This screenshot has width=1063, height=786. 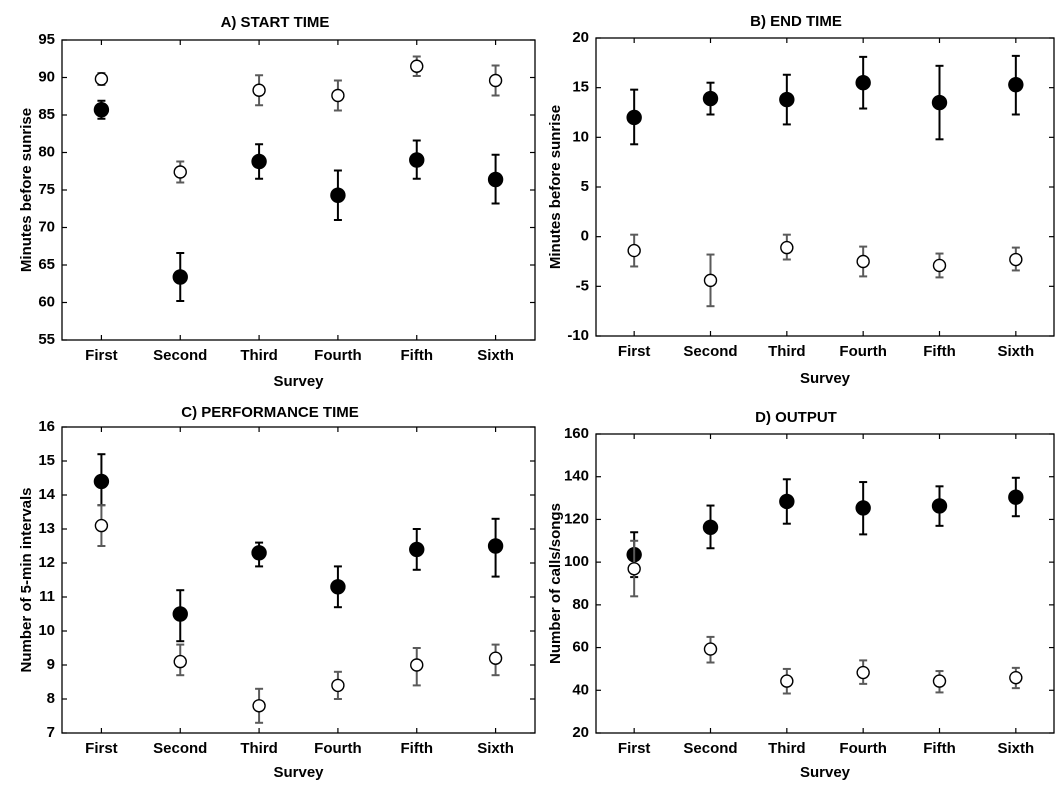 What do you see at coordinates (576, 433) in the screenshot?
I see `y-tick-label: 160` at bounding box center [576, 433].